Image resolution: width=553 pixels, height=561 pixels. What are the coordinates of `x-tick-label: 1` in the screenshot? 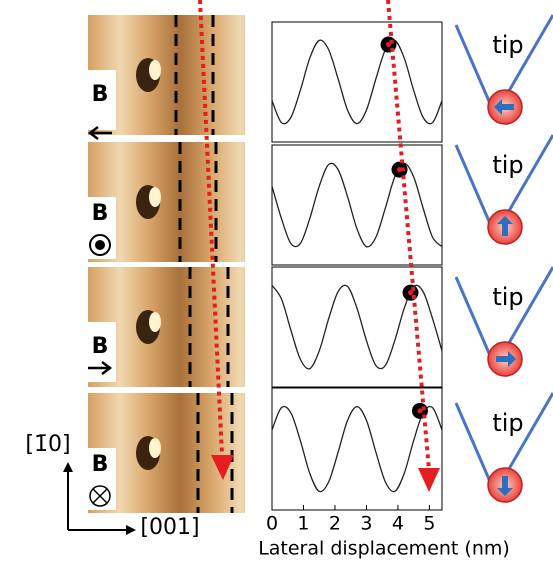 It's located at (303, 524).